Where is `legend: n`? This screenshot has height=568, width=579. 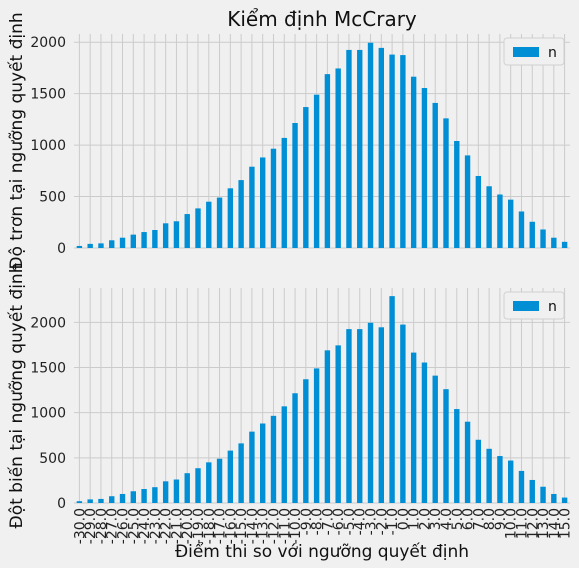 legend: n is located at coordinates (534, 51).